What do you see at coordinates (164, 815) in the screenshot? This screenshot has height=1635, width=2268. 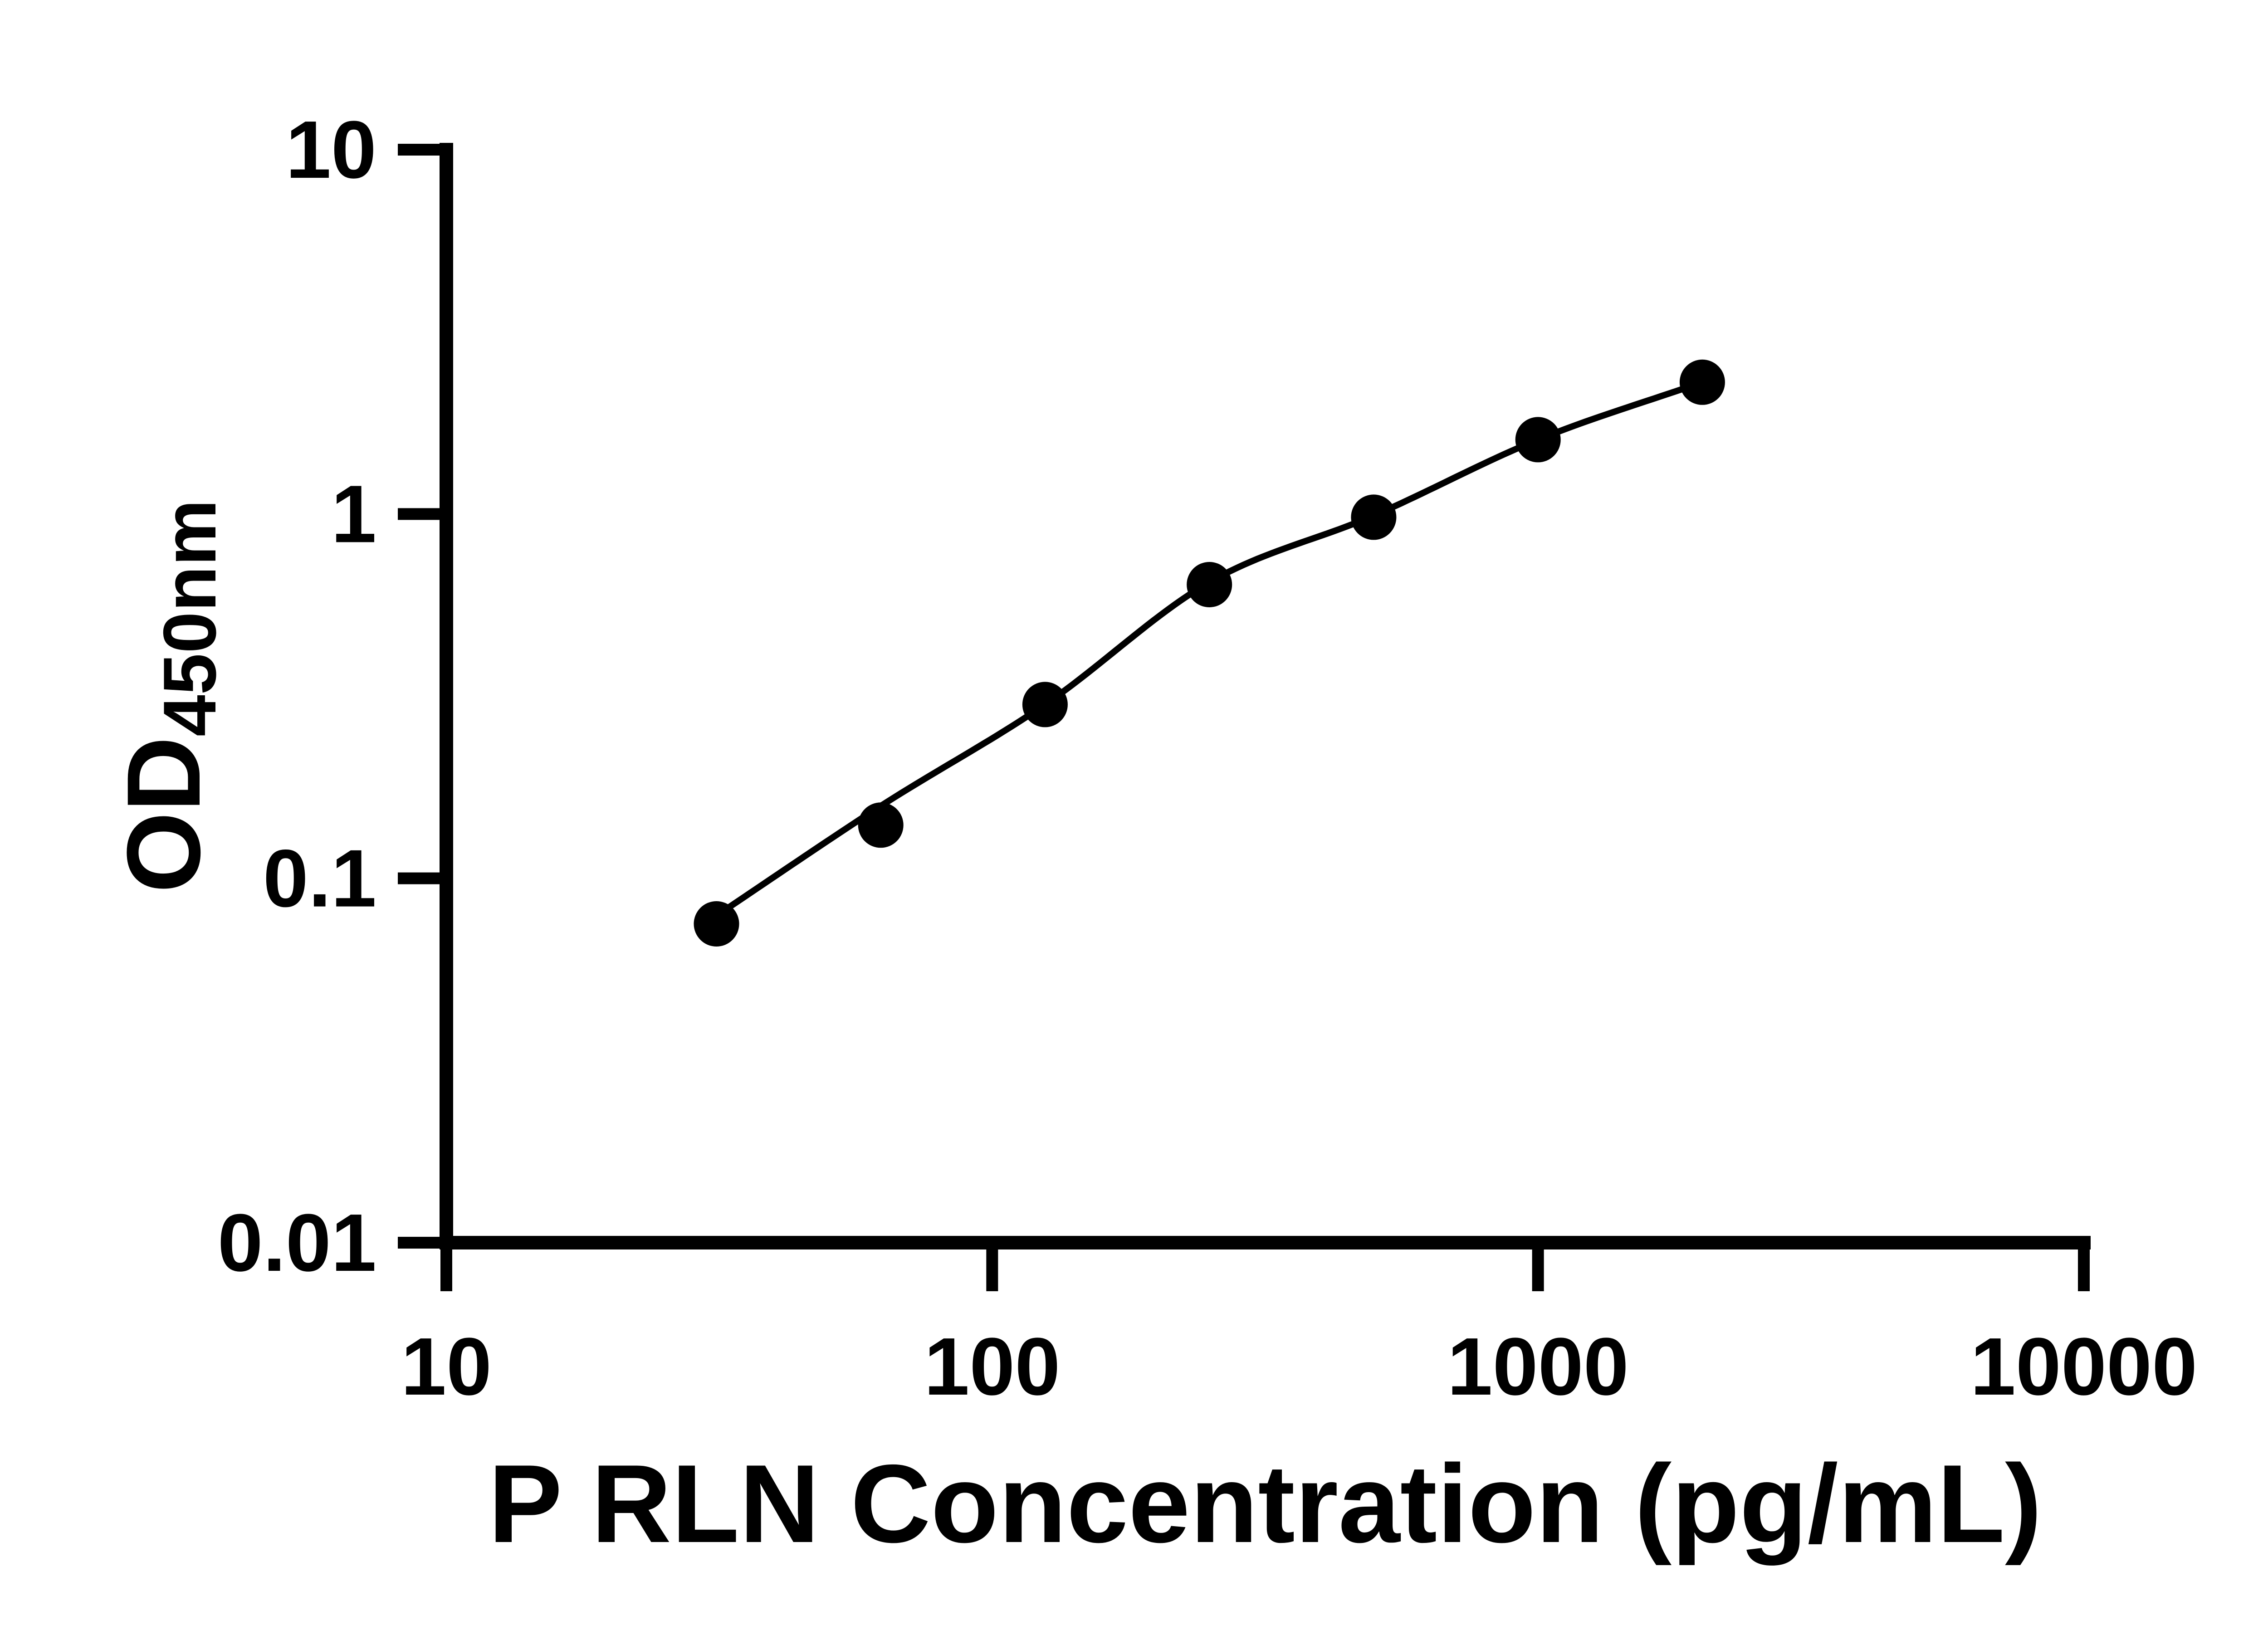 I see `od-label: OD` at bounding box center [164, 815].